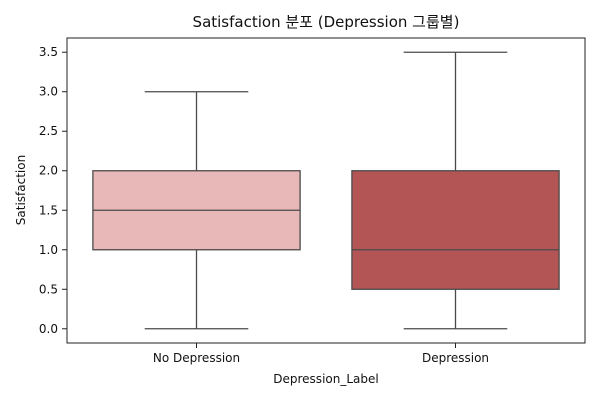  I want to click on y-tick-label: 0.5, so click(48, 289).